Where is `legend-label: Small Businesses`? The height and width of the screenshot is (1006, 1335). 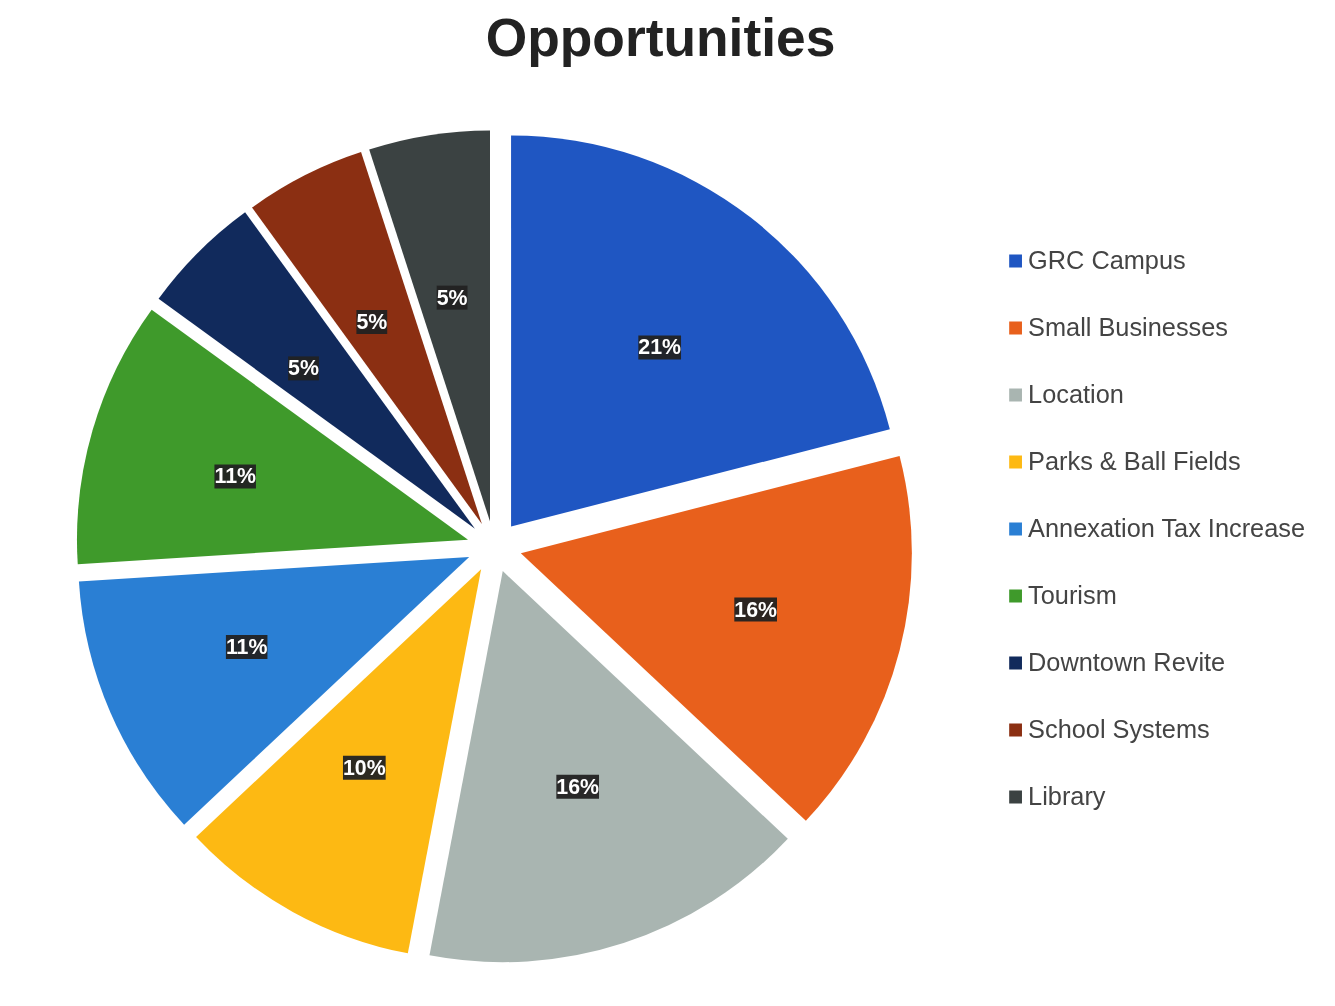 legend-label: Small Businesses is located at coordinates (1128, 327).